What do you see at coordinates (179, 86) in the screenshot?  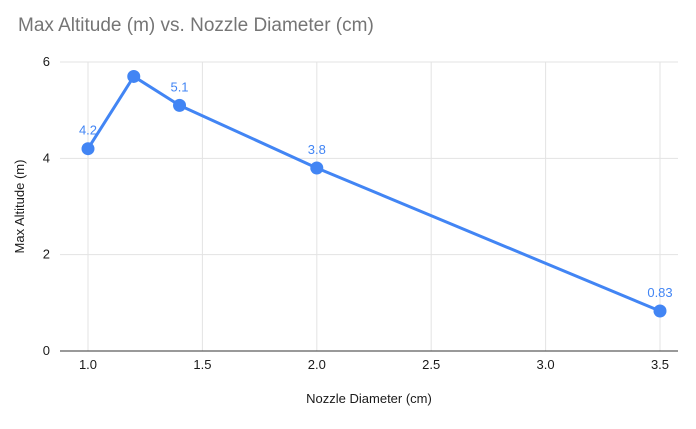 I see `data-label: 5.1` at bounding box center [179, 86].